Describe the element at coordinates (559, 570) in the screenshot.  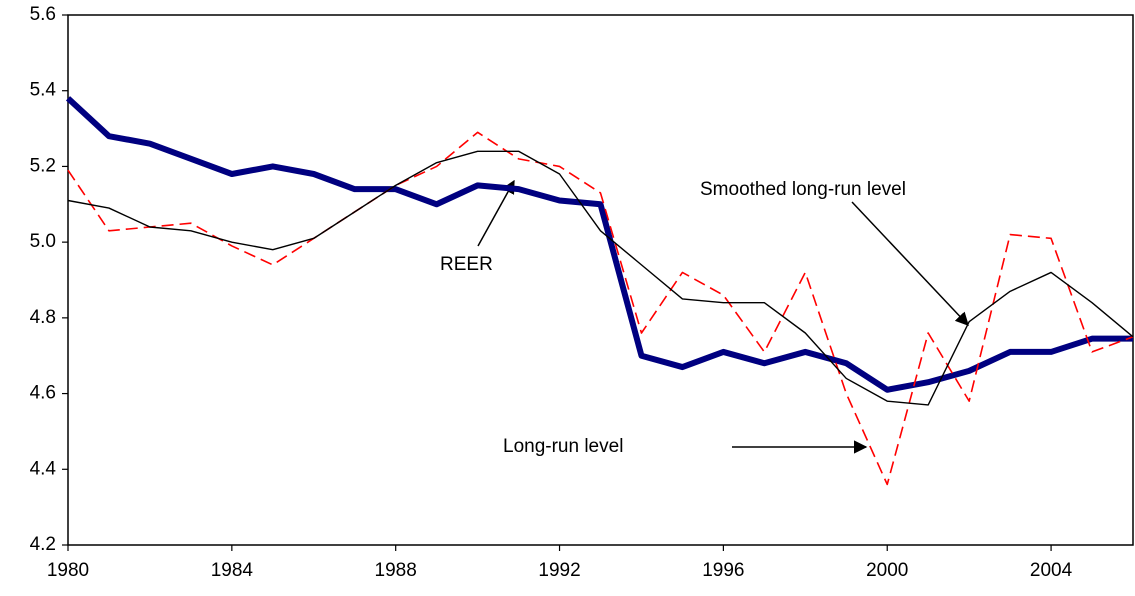
I see `x-tick-label: 1992` at that location.